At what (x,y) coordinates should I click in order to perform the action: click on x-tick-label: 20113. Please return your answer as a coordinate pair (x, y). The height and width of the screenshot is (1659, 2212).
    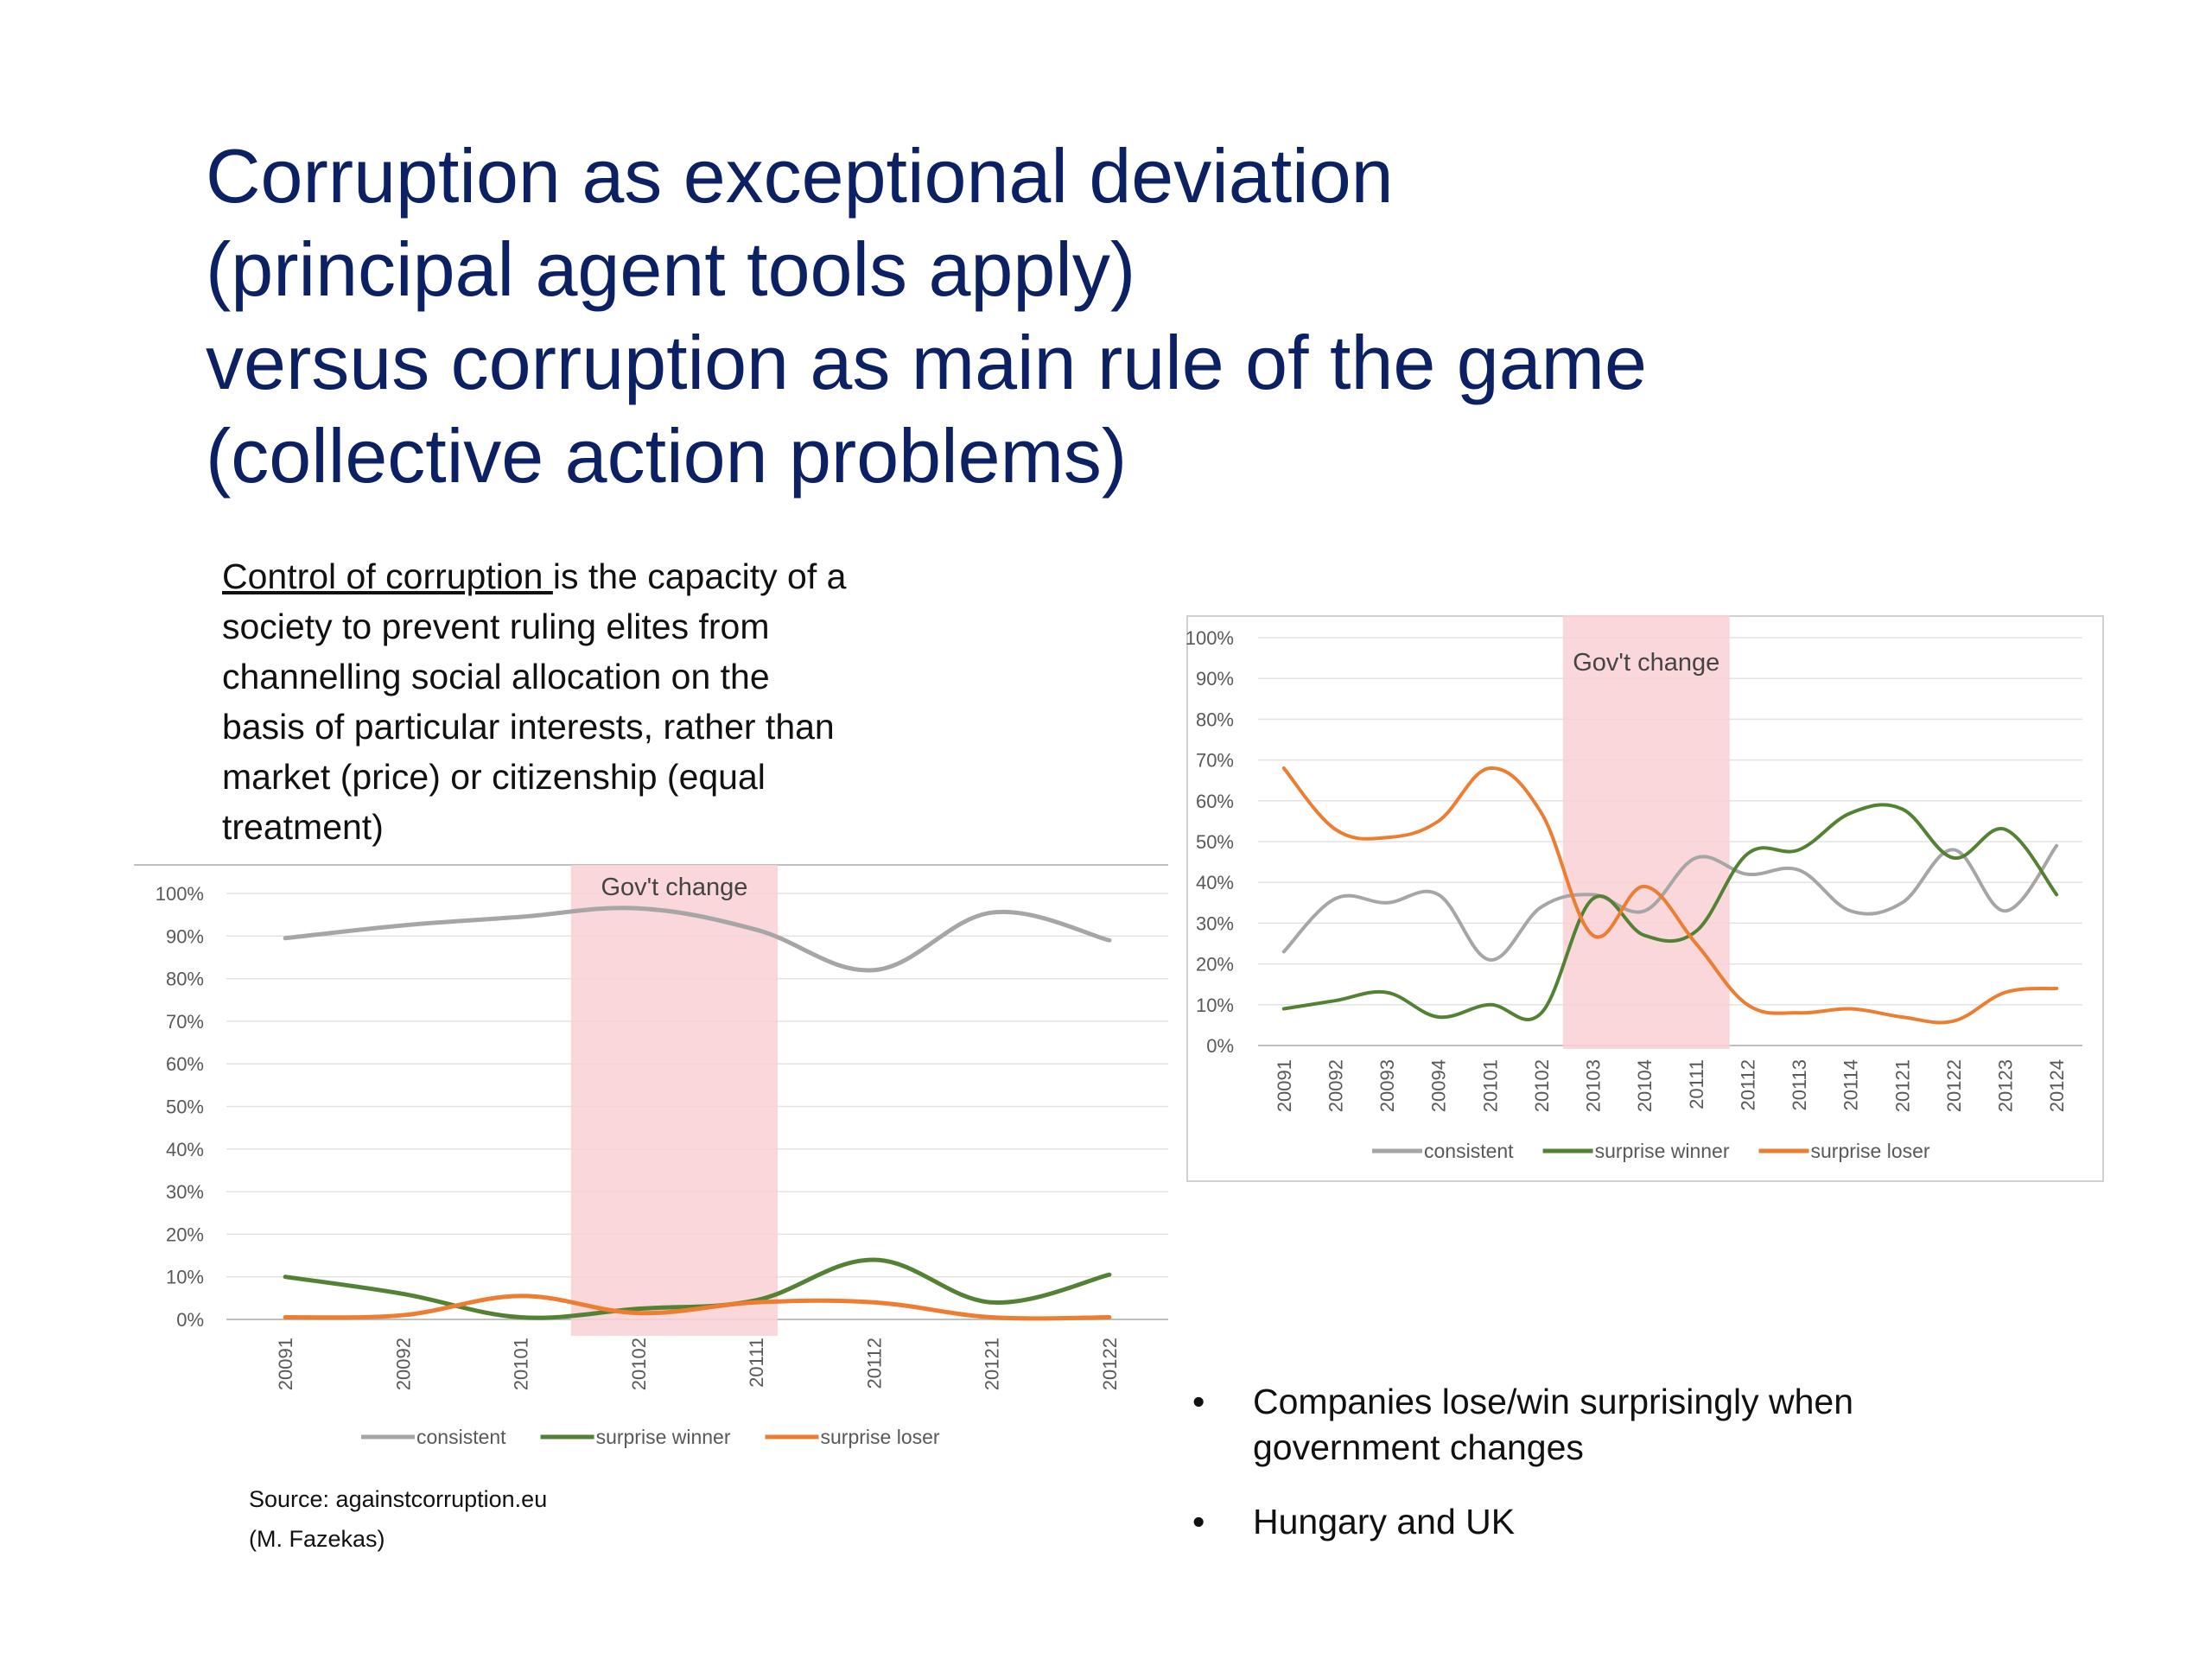
    Looking at the image, I should click on (1800, 1085).